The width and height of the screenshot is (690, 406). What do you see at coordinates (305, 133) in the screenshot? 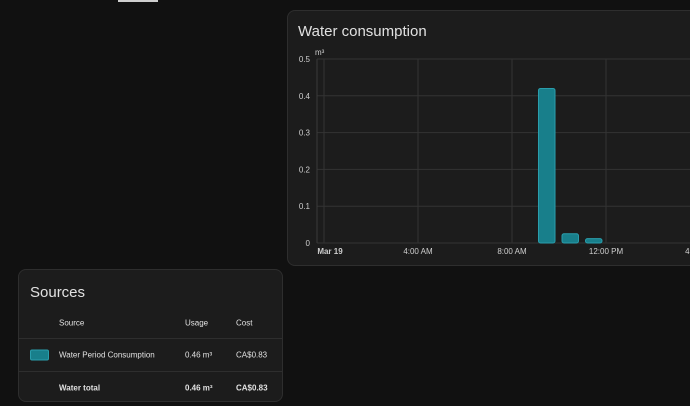
I see `y-tick-label: 0.3` at bounding box center [305, 133].